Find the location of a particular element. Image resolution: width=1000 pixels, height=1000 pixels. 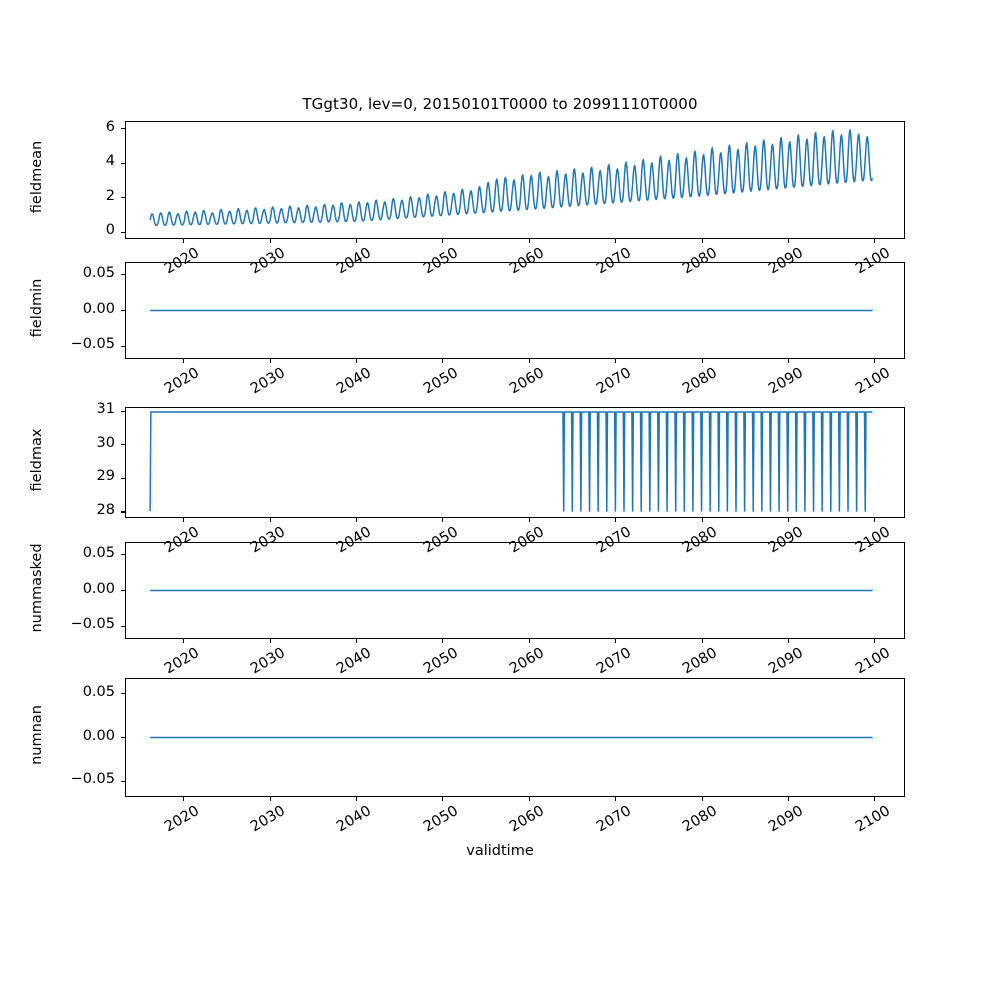

x-tick-label: 2090 is located at coordinates (786, 819).